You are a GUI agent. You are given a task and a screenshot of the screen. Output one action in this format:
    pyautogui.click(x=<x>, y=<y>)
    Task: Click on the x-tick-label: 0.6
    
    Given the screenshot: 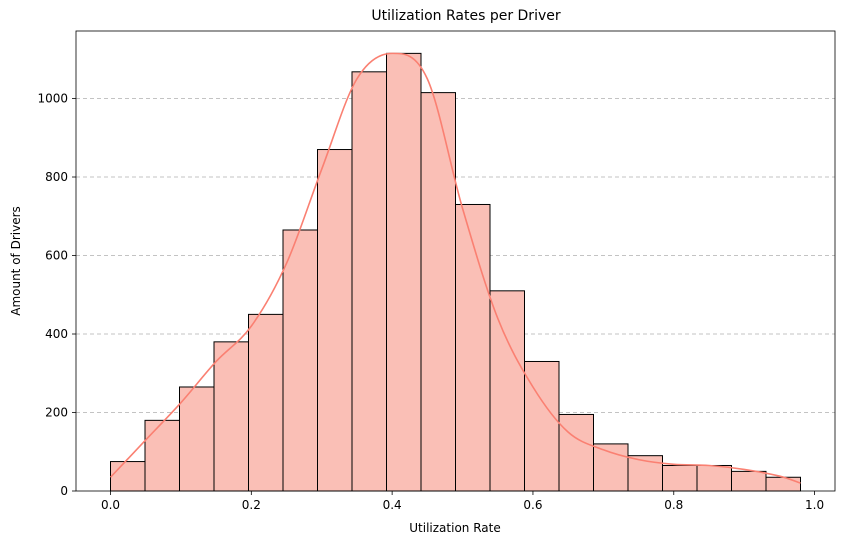 What is the action you would take?
    pyautogui.click(x=532, y=505)
    